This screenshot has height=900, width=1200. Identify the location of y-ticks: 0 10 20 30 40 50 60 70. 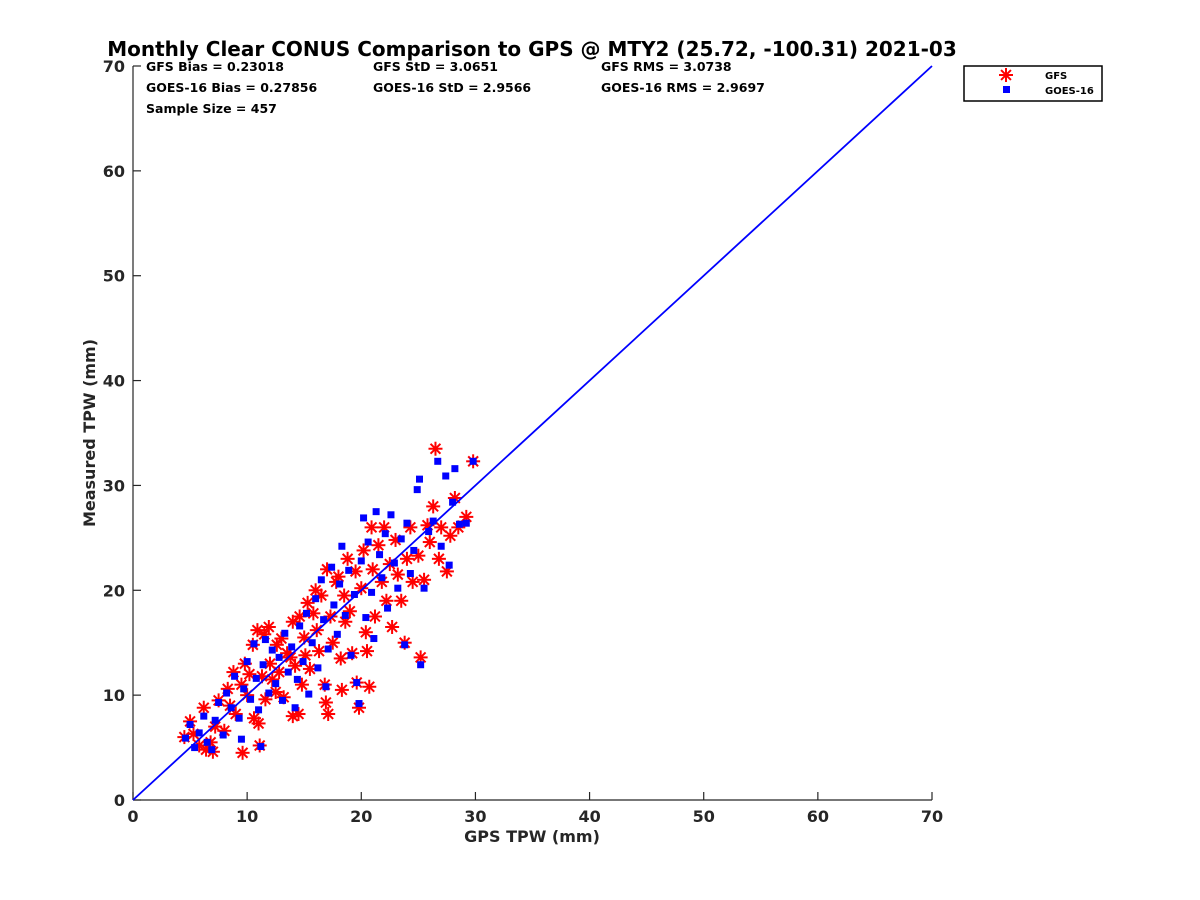
(122, 433).